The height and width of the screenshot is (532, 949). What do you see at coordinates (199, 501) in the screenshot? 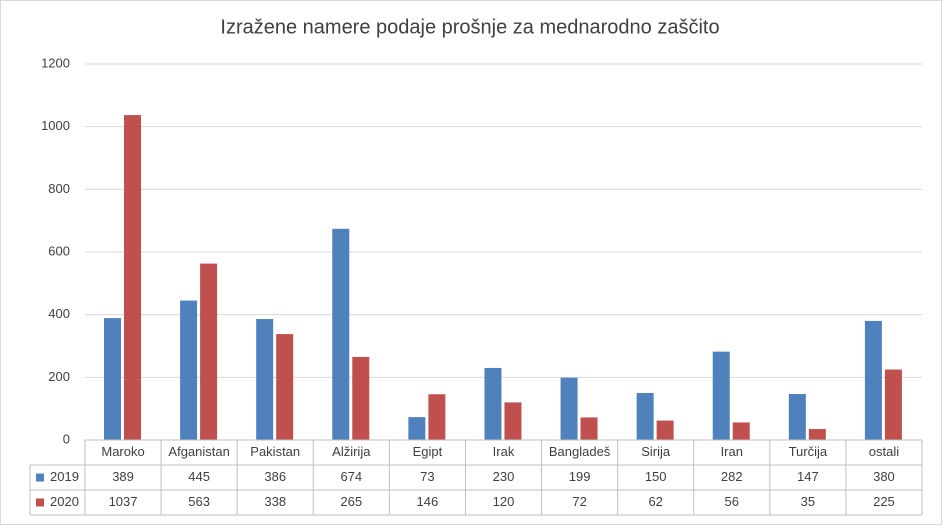
I see `table-value: 563` at bounding box center [199, 501].